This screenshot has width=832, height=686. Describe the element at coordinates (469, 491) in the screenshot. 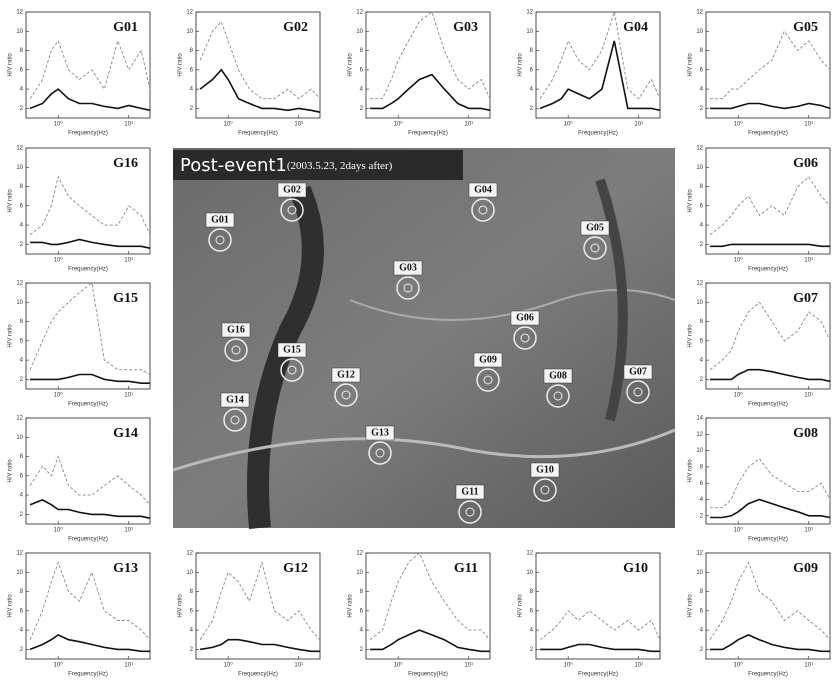

I see `station-label: G11` at that location.